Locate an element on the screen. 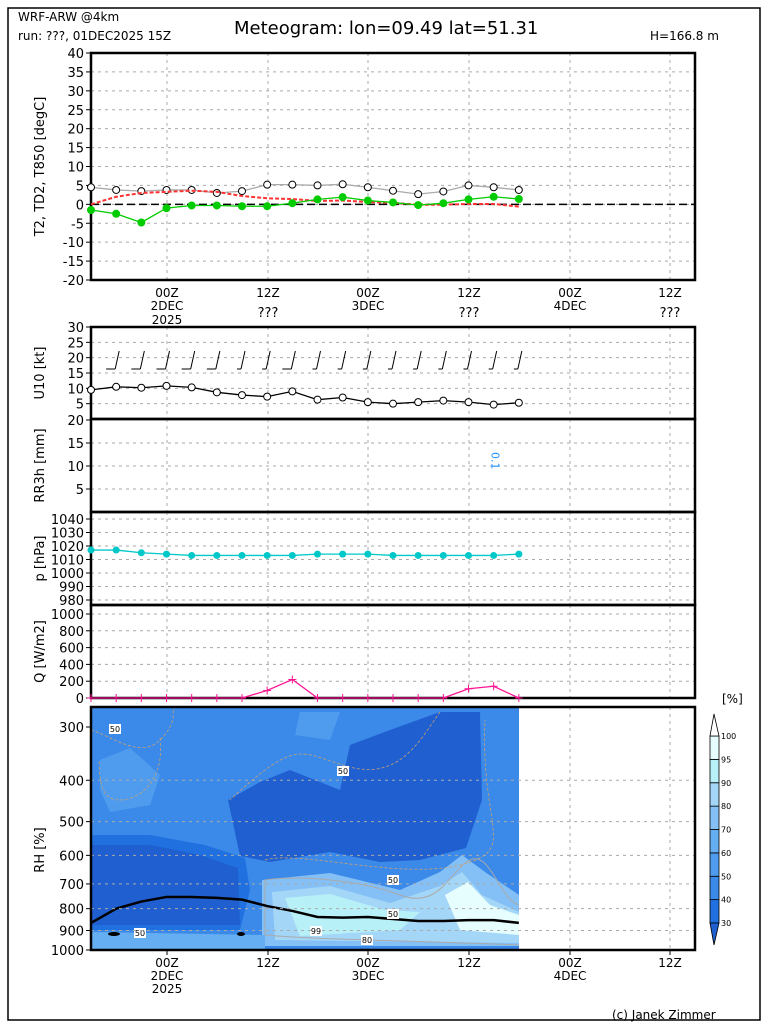 This screenshot has height=1024, width=768. pressure-tick-label: 1020 is located at coordinates (67, 547).